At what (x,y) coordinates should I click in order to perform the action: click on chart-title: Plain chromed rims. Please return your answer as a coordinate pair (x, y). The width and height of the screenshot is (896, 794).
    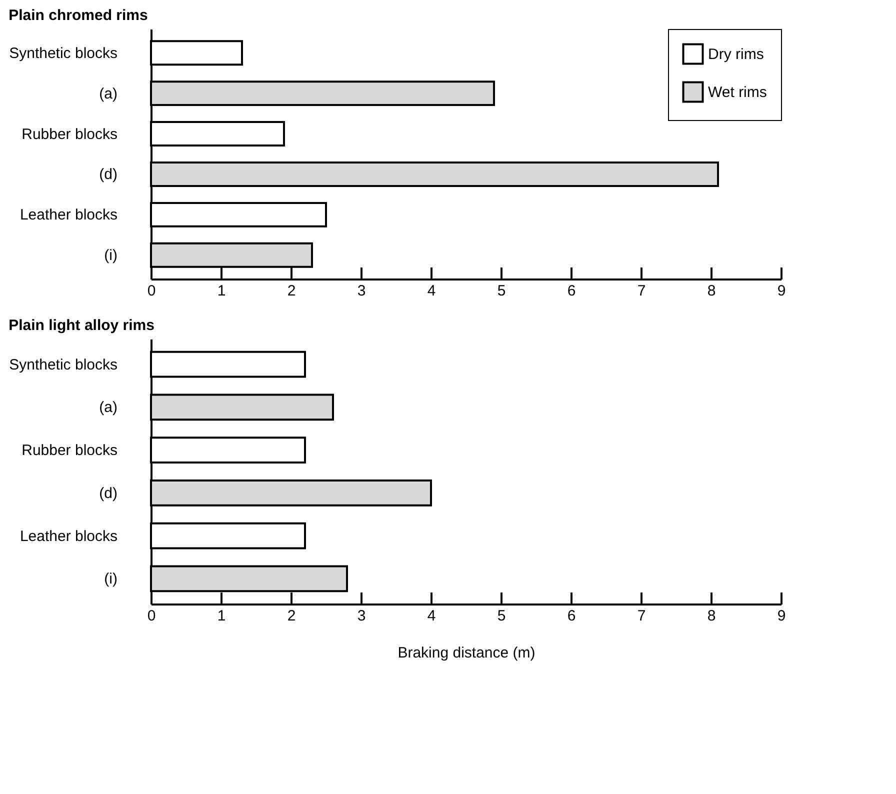
    Looking at the image, I should click on (78, 15).